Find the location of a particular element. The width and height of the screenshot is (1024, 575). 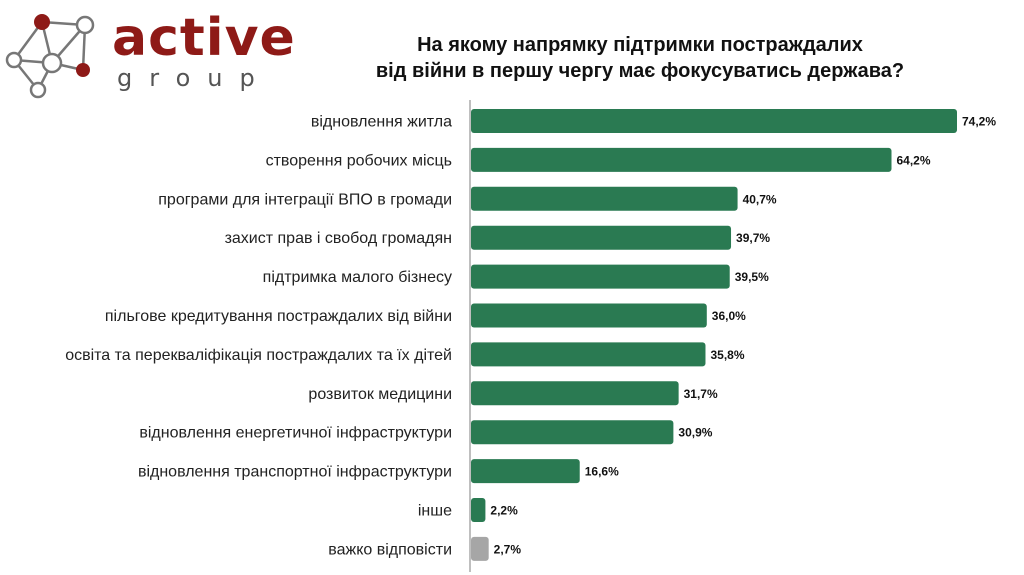

category-label-8: відновлення енергетичної інфраструктури is located at coordinates (295, 433).